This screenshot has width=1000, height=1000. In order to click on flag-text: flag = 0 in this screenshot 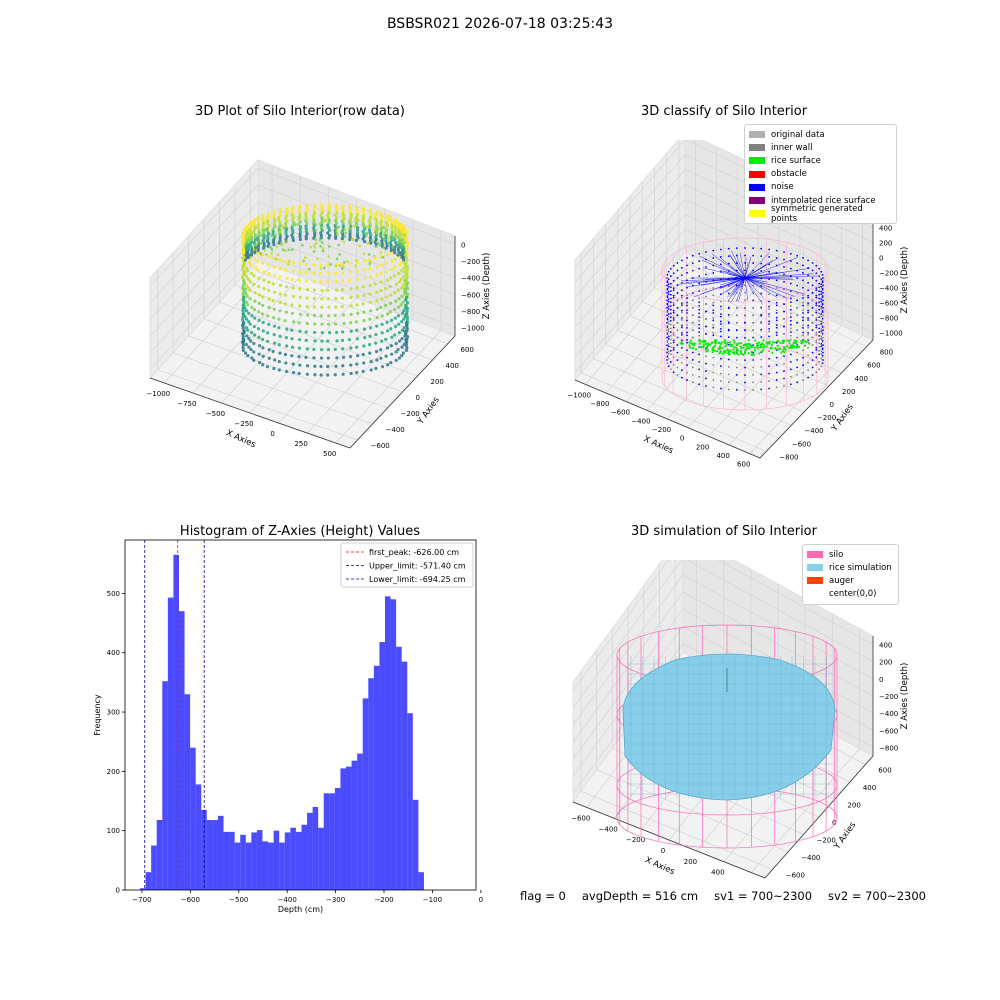, I will do `click(543, 896)`.